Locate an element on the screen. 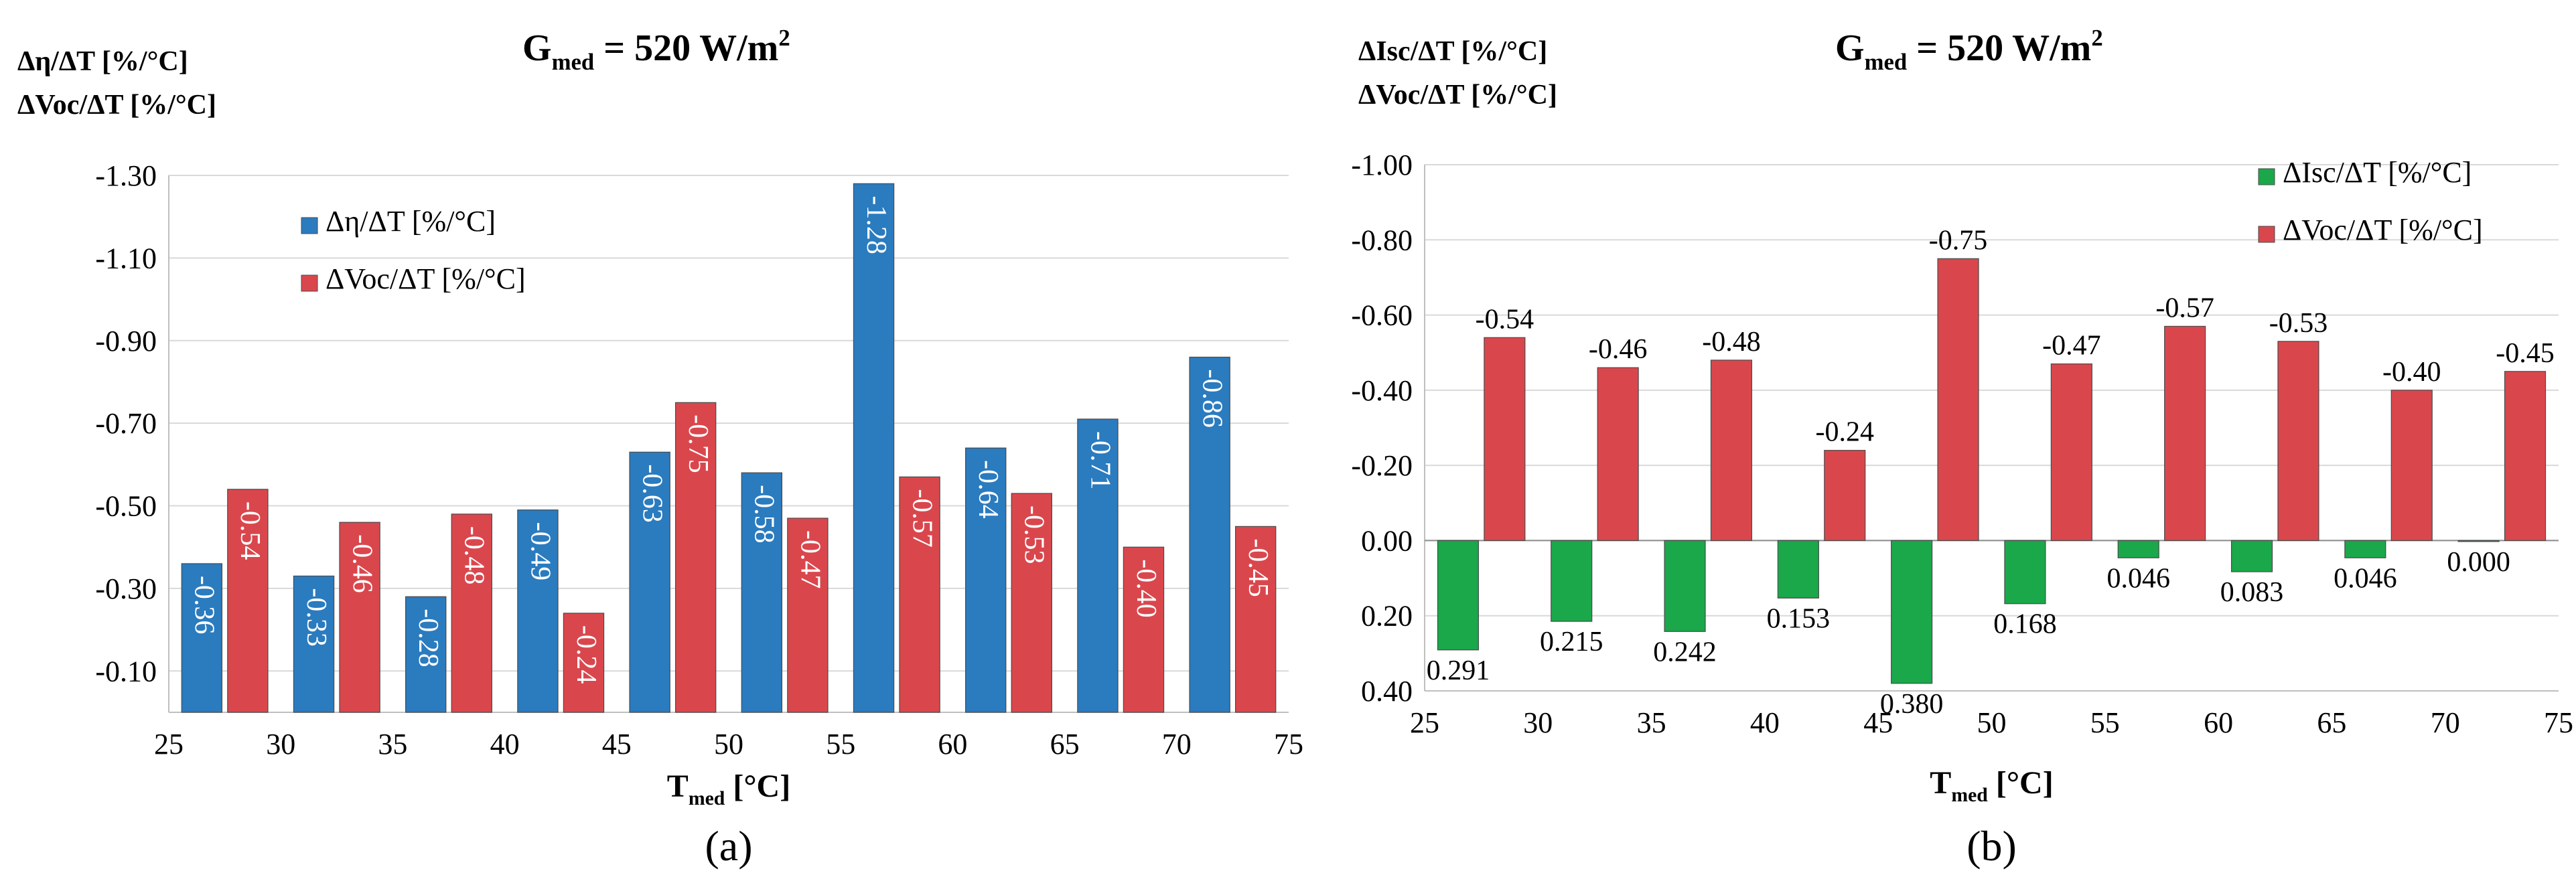  y-tick-label: -1.10 is located at coordinates (126, 258).